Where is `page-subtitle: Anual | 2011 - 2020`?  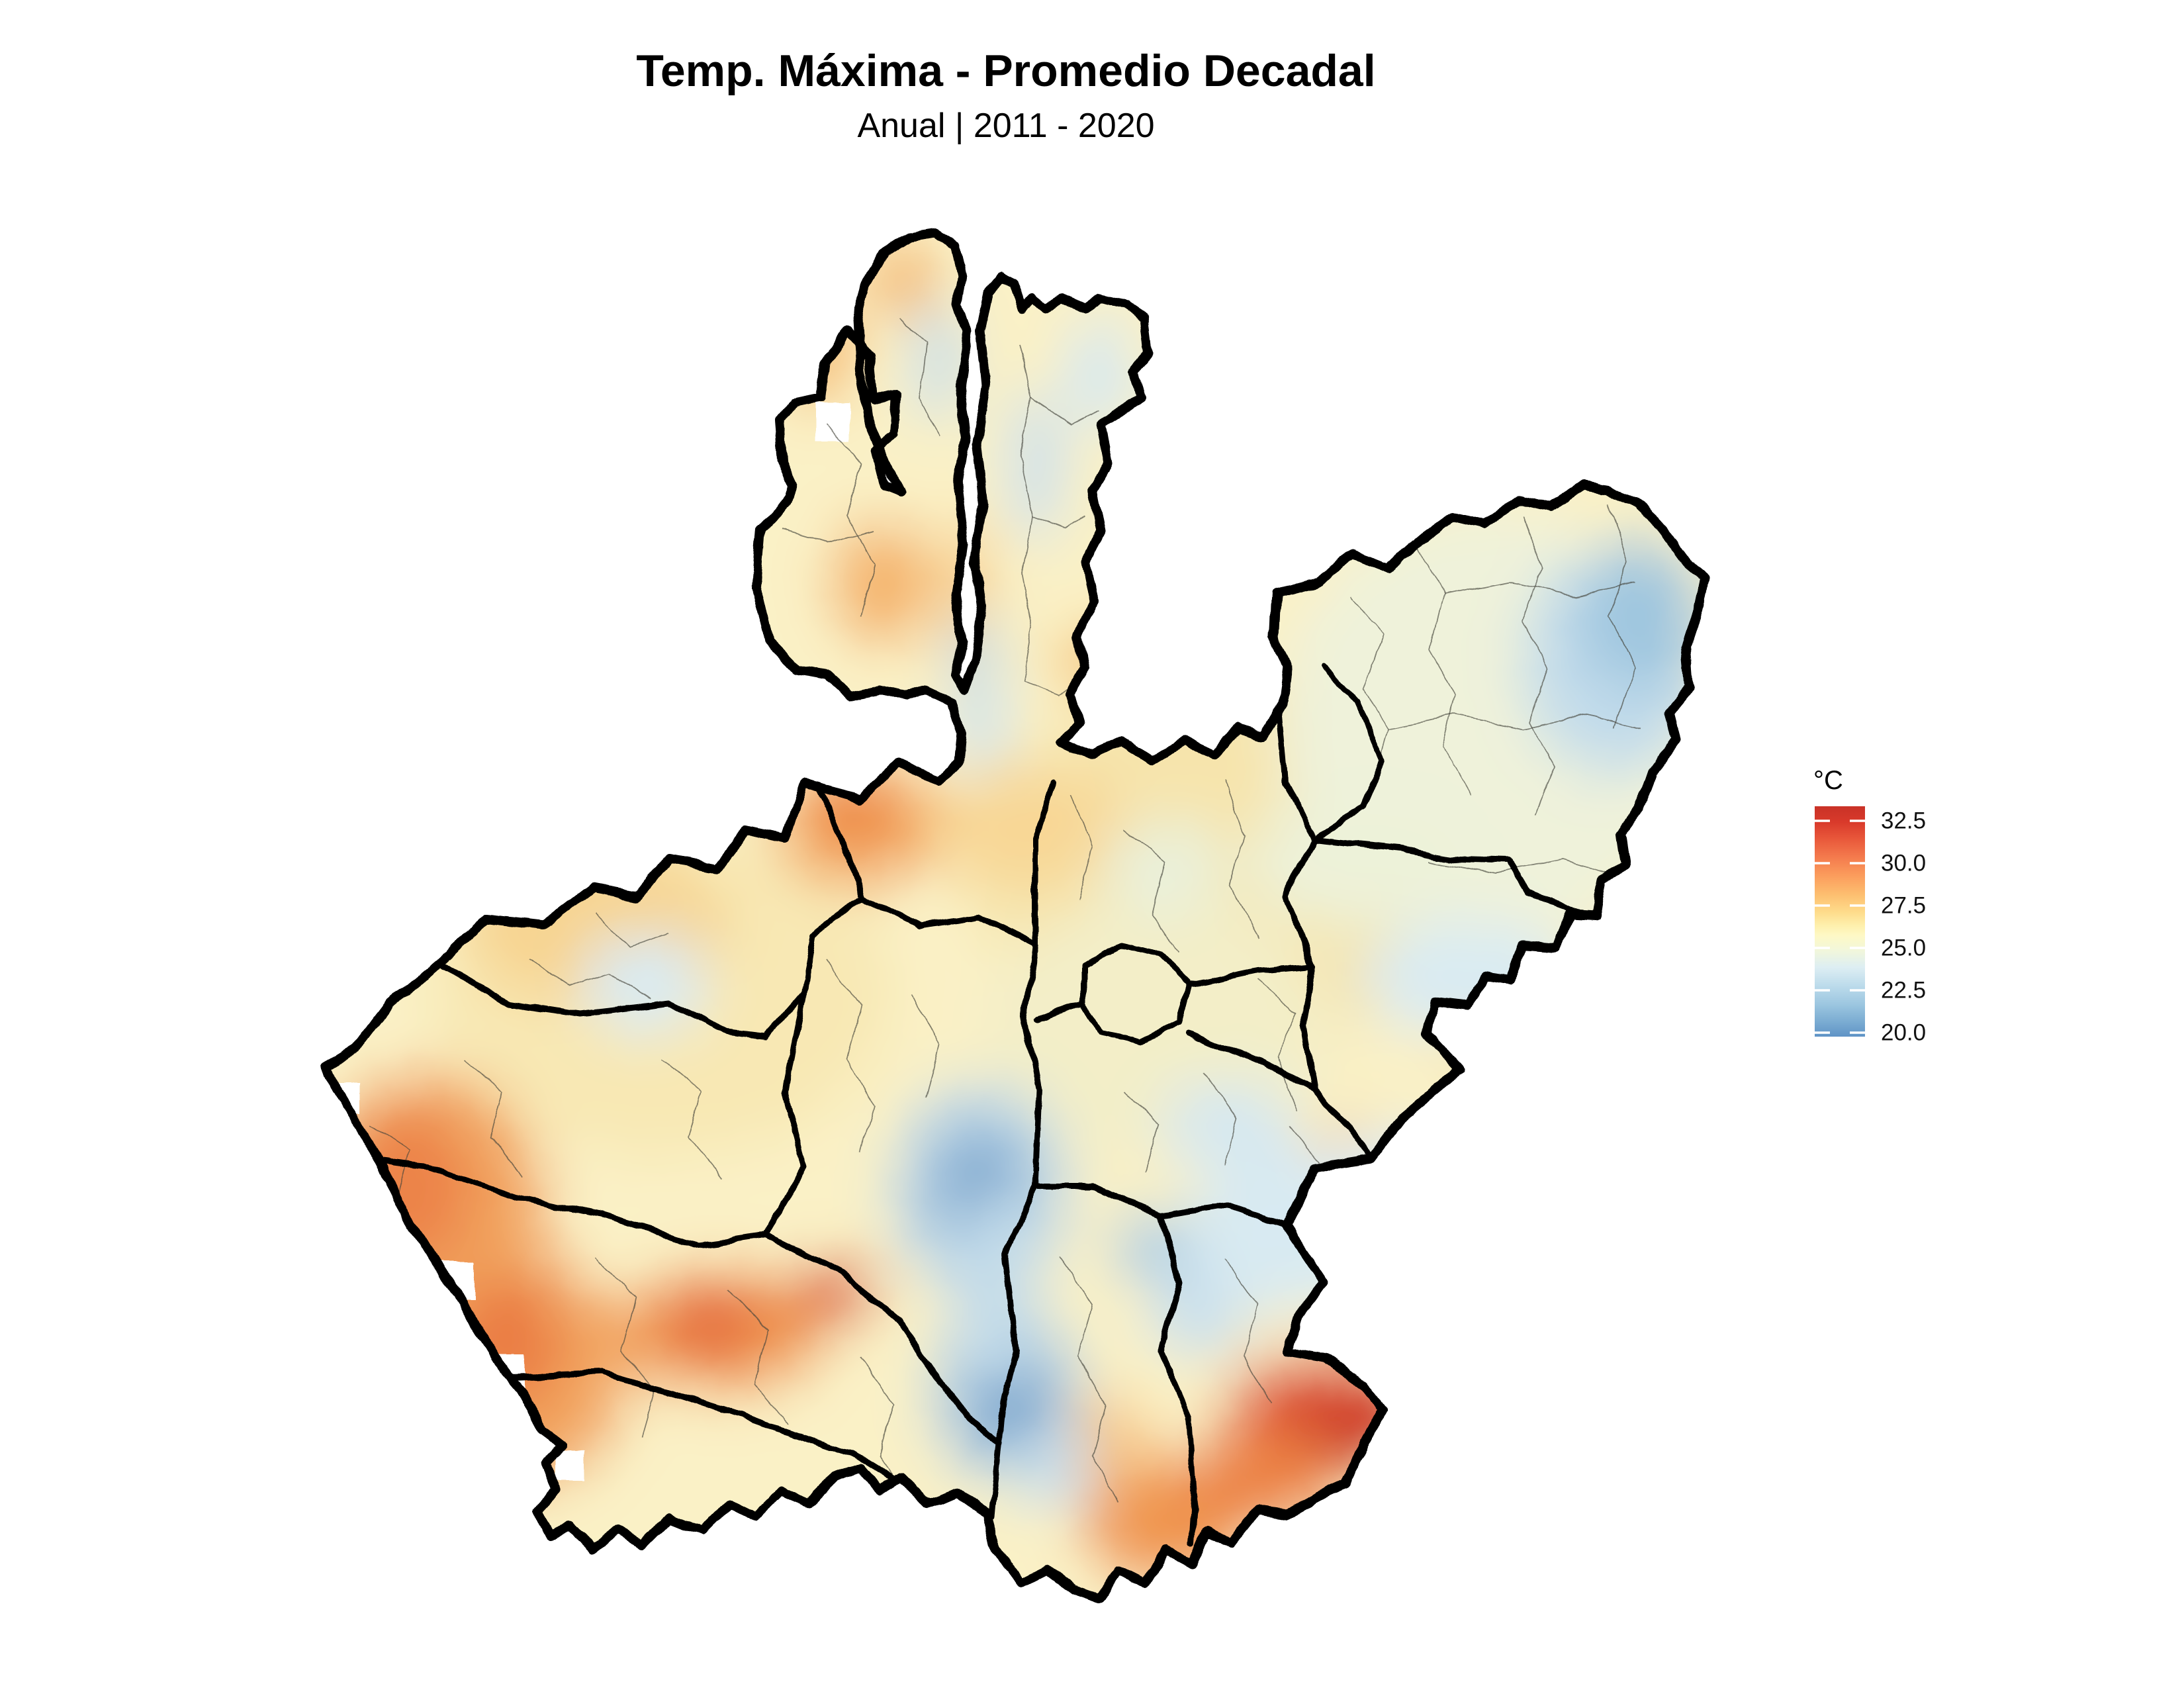 page-subtitle: Anual | 2011 - 2020 is located at coordinates (1005, 126).